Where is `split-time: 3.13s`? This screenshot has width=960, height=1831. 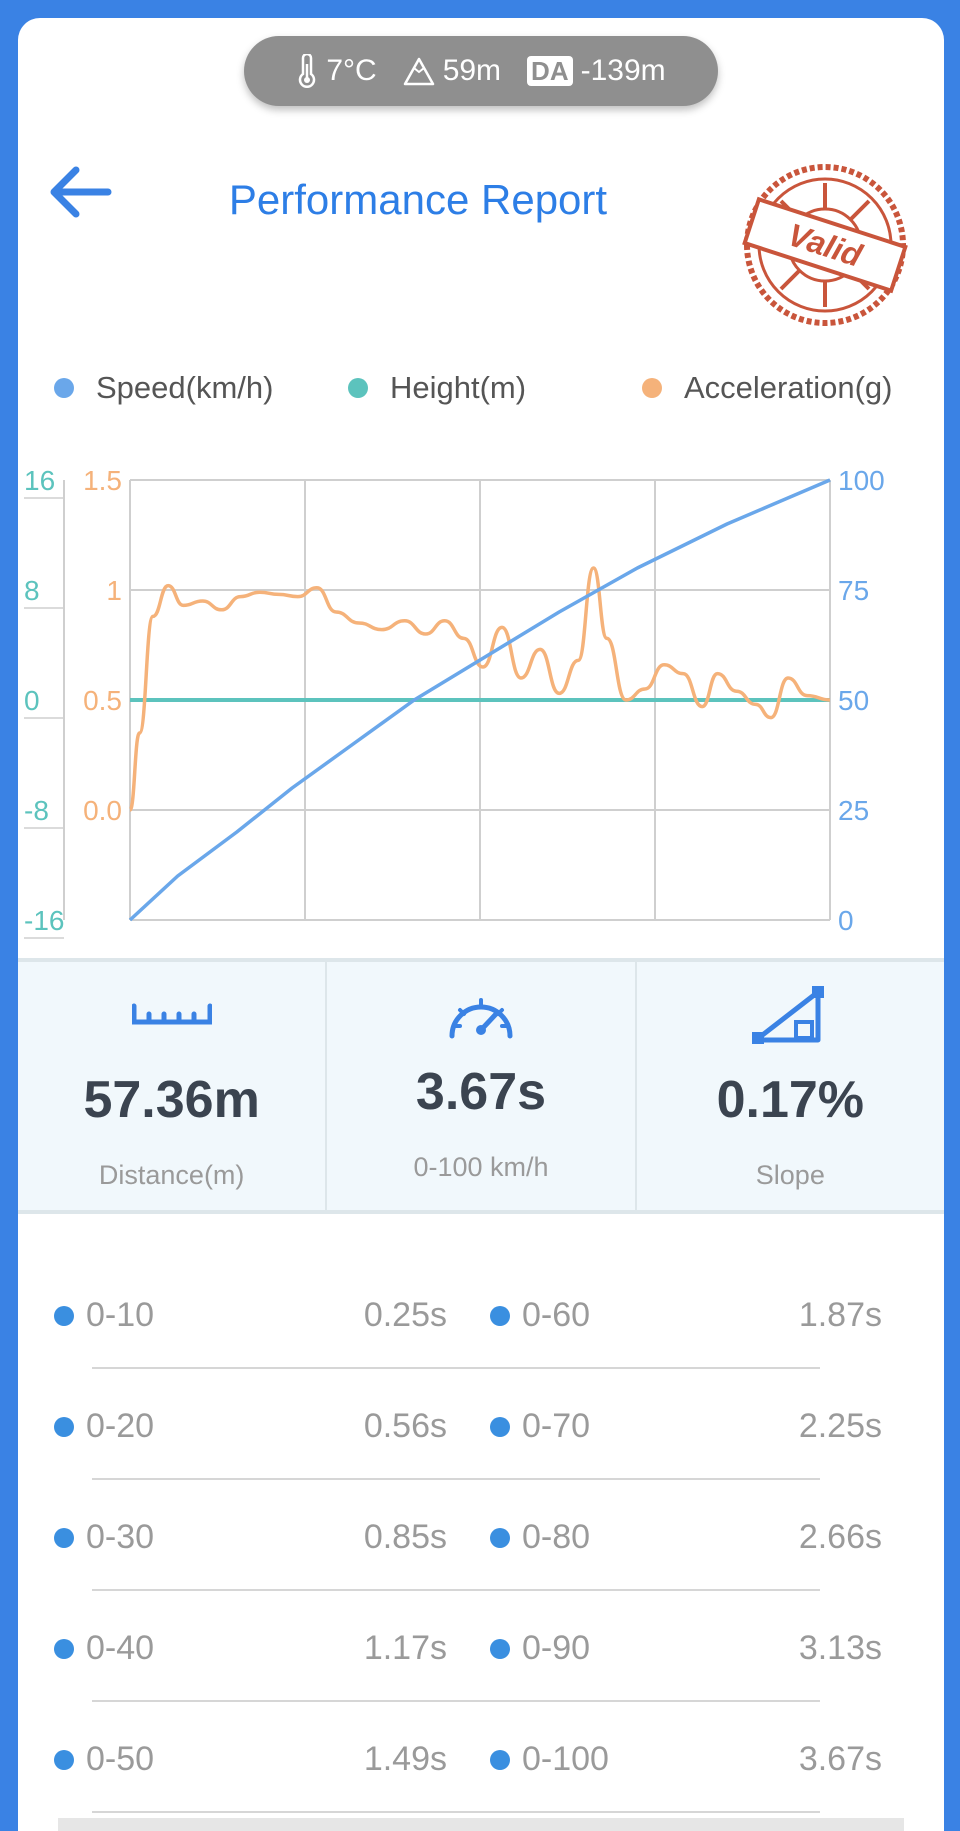 split-time: 3.13s is located at coordinates (840, 1648).